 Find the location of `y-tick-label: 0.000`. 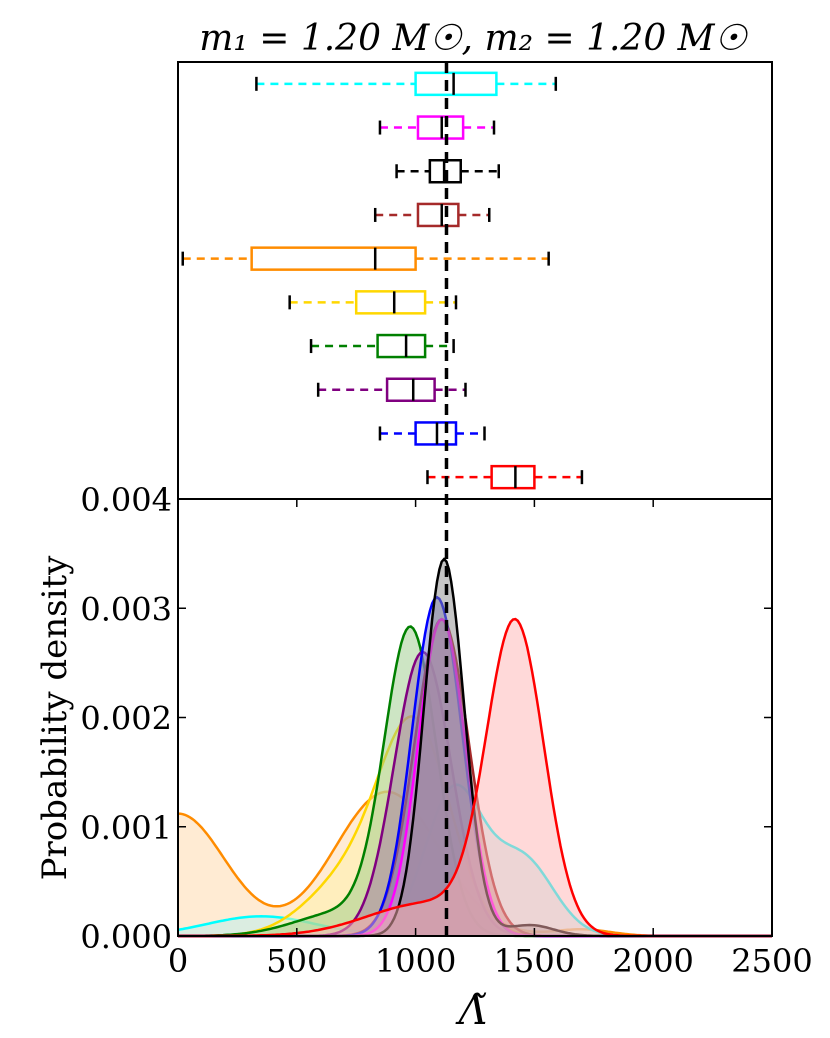

y-tick-label: 0.000 is located at coordinates (126, 937).